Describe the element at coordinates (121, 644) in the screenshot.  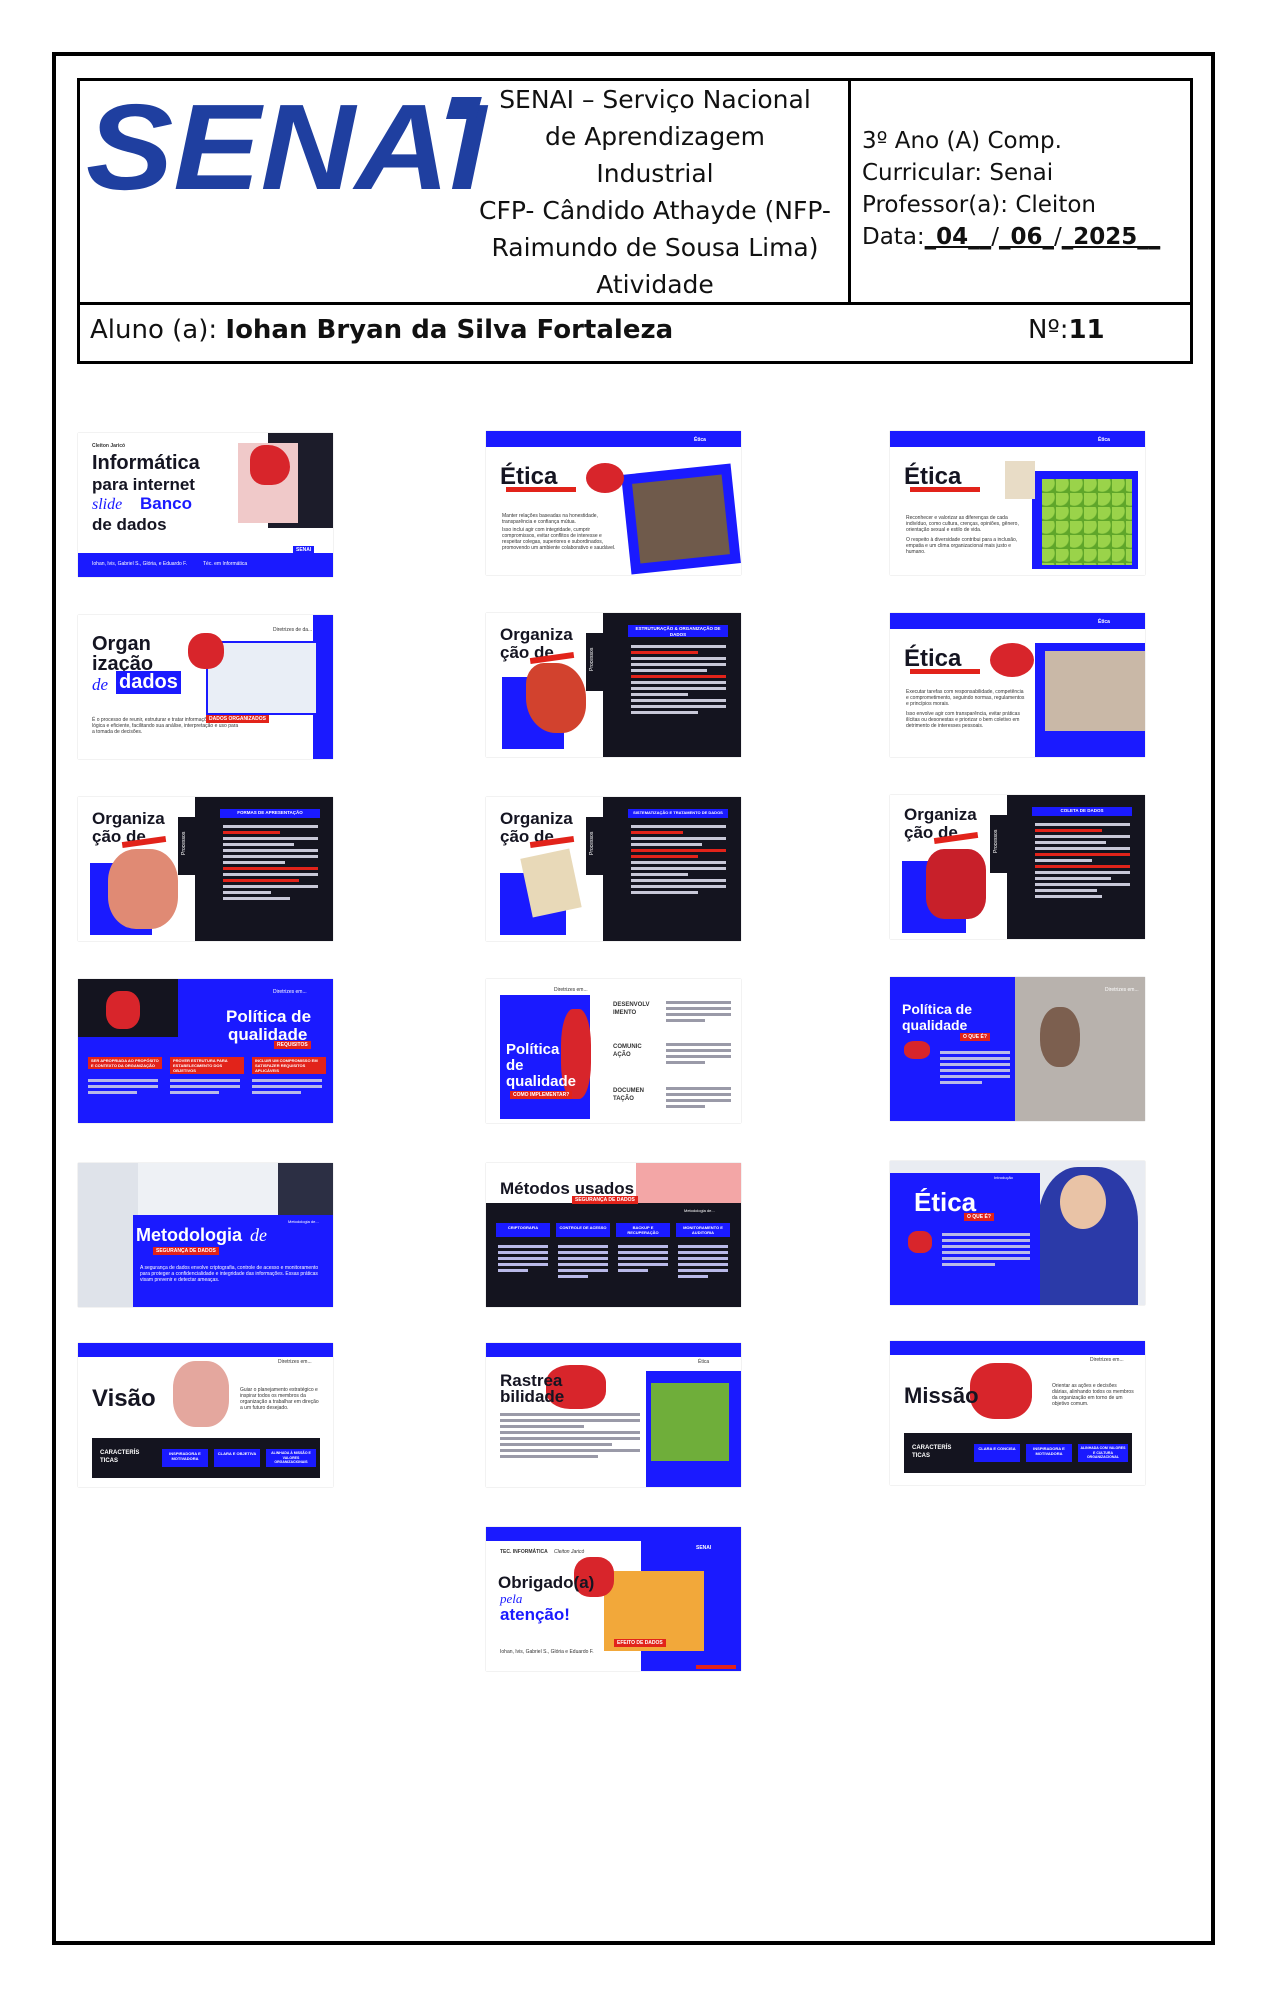
I see `slide-title: Organ` at that location.